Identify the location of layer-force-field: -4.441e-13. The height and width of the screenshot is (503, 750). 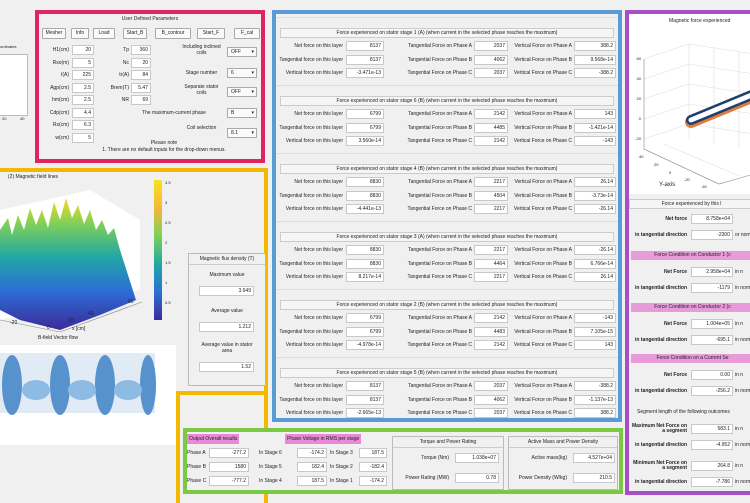
(365, 209).